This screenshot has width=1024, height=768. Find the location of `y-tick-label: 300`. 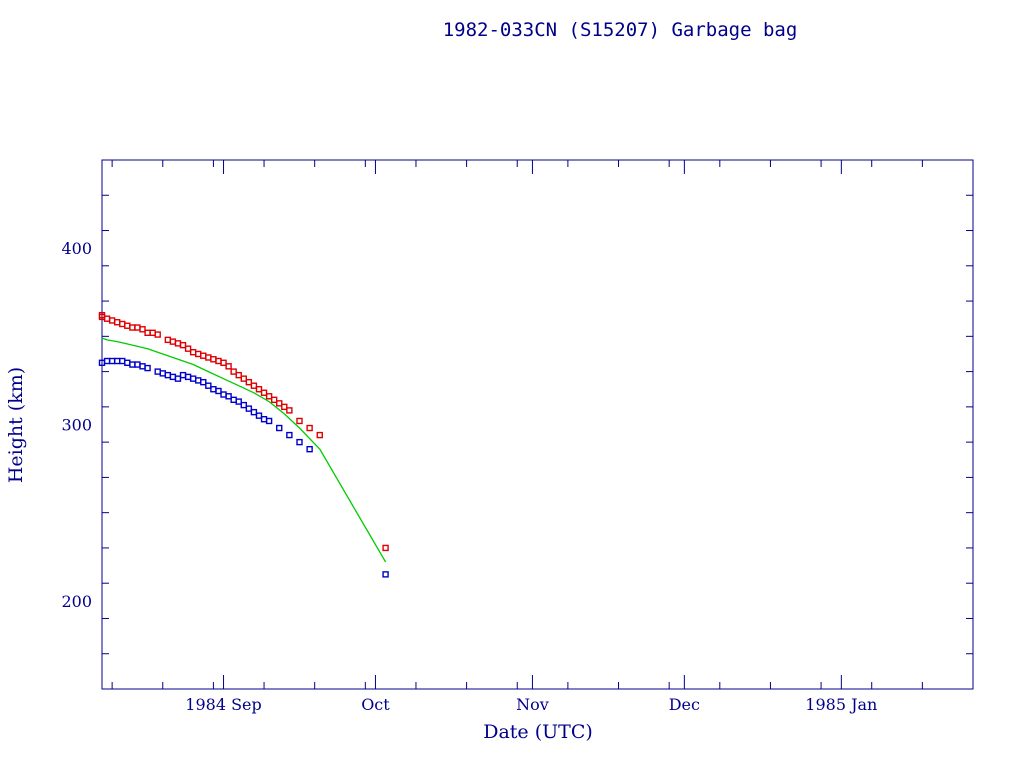

y-tick-label: 300 is located at coordinates (76, 425).